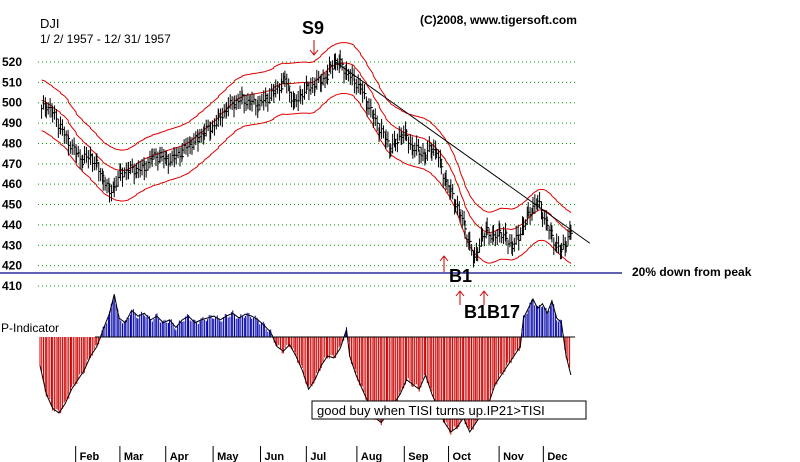 This screenshot has height=462, width=800. What do you see at coordinates (12, 82) in the screenshot?
I see `y-tick-label: 510` at bounding box center [12, 82].